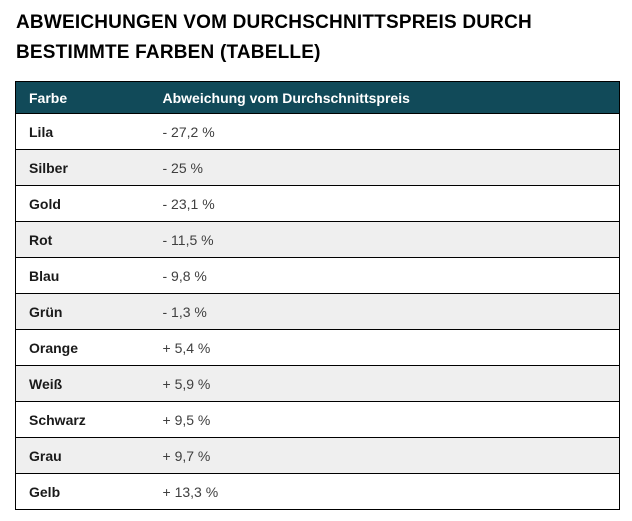 The width and height of the screenshot is (632, 521). I want to click on farbe-cell: Gold, so click(82, 203).